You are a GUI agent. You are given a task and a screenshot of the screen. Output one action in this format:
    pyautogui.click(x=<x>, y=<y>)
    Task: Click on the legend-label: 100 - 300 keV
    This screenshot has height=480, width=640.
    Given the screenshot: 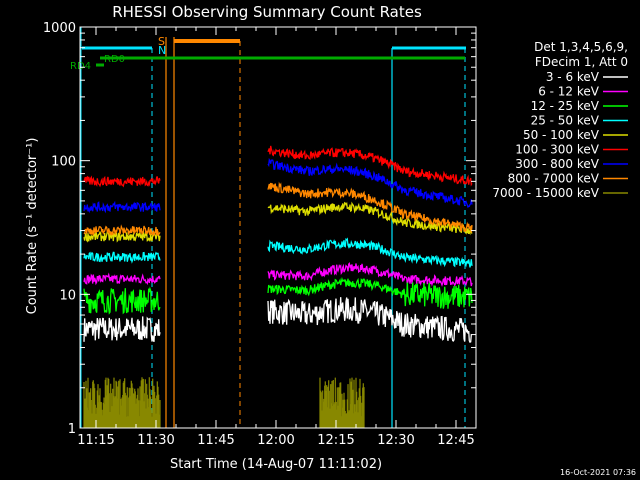 What is the action you would take?
    pyautogui.click(x=557, y=150)
    